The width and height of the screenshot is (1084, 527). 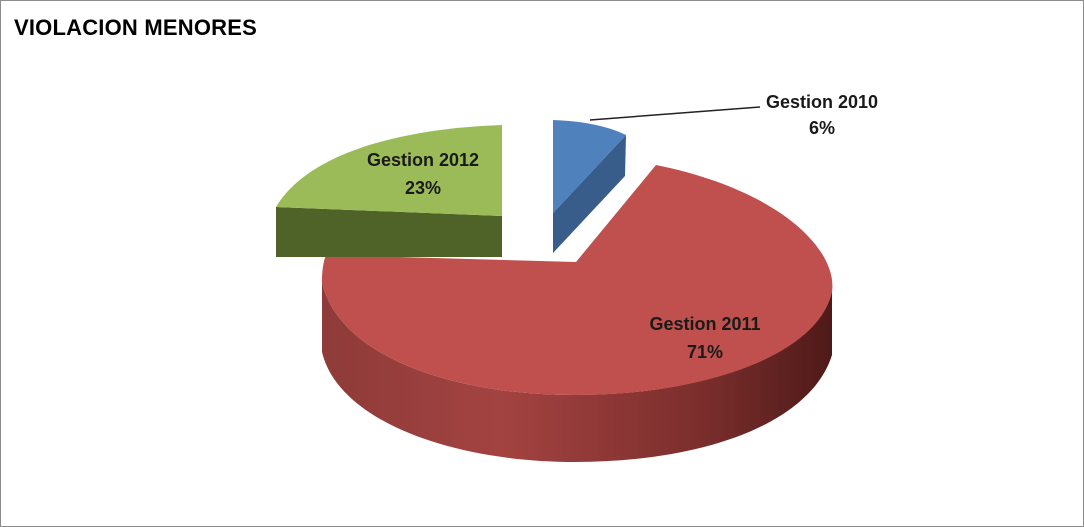 What do you see at coordinates (675, 113) in the screenshot?
I see `leader-line-gestion-2010` at bounding box center [675, 113].